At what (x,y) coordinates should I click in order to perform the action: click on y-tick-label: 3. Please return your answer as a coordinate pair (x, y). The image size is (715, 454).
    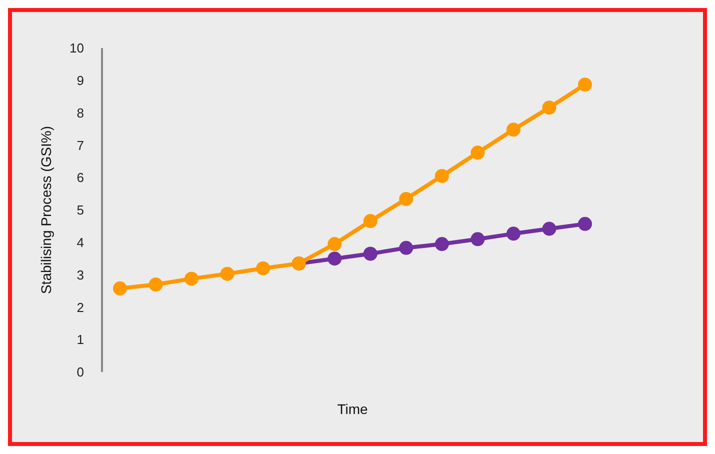
    Looking at the image, I should click on (80, 274).